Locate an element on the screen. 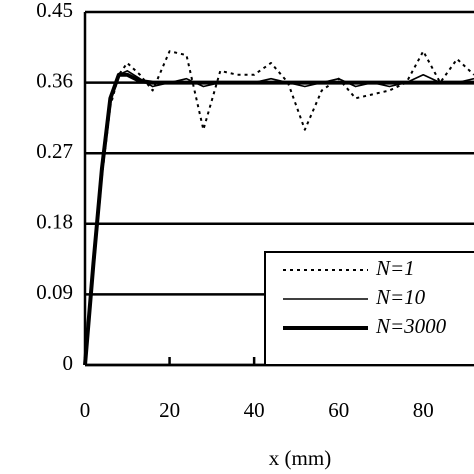 The image size is (474, 474). y-tick-label: 0.18 is located at coordinates (54, 222).